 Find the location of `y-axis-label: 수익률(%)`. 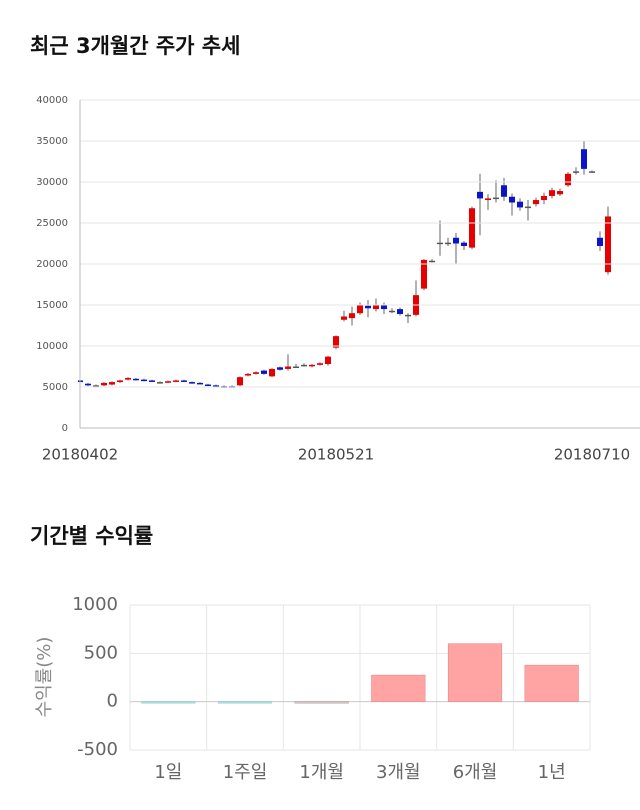

y-axis-label: 수익률(%) is located at coordinates (44, 677).